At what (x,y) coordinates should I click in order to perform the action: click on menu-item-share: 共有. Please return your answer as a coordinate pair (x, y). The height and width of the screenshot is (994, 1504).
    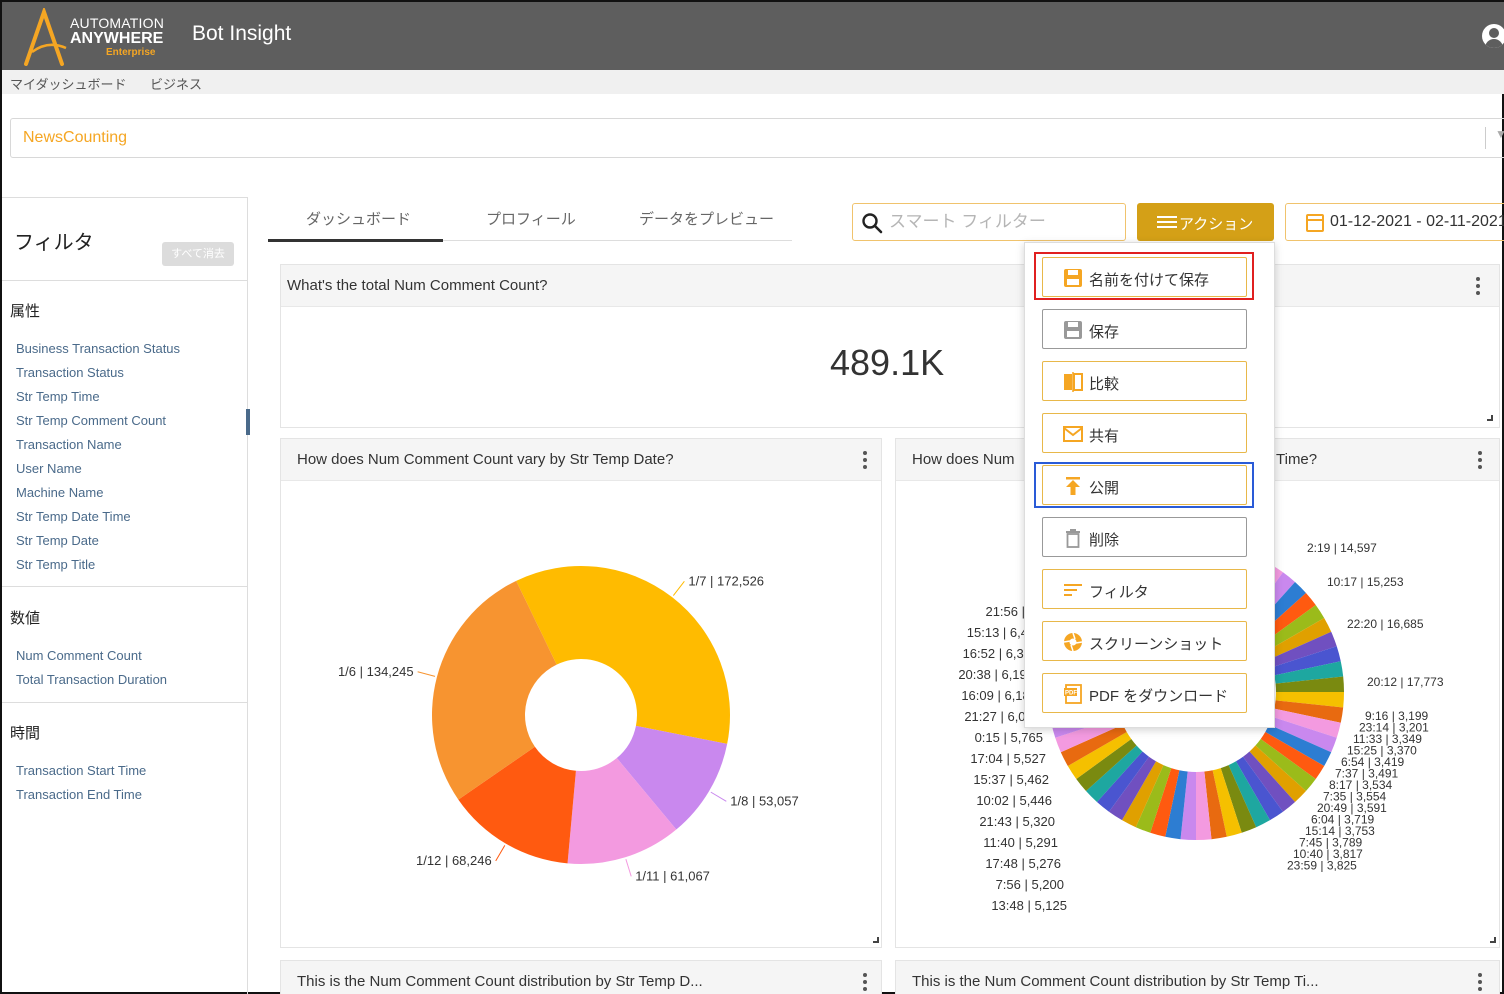
    Looking at the image, I should click on (1144, 433).